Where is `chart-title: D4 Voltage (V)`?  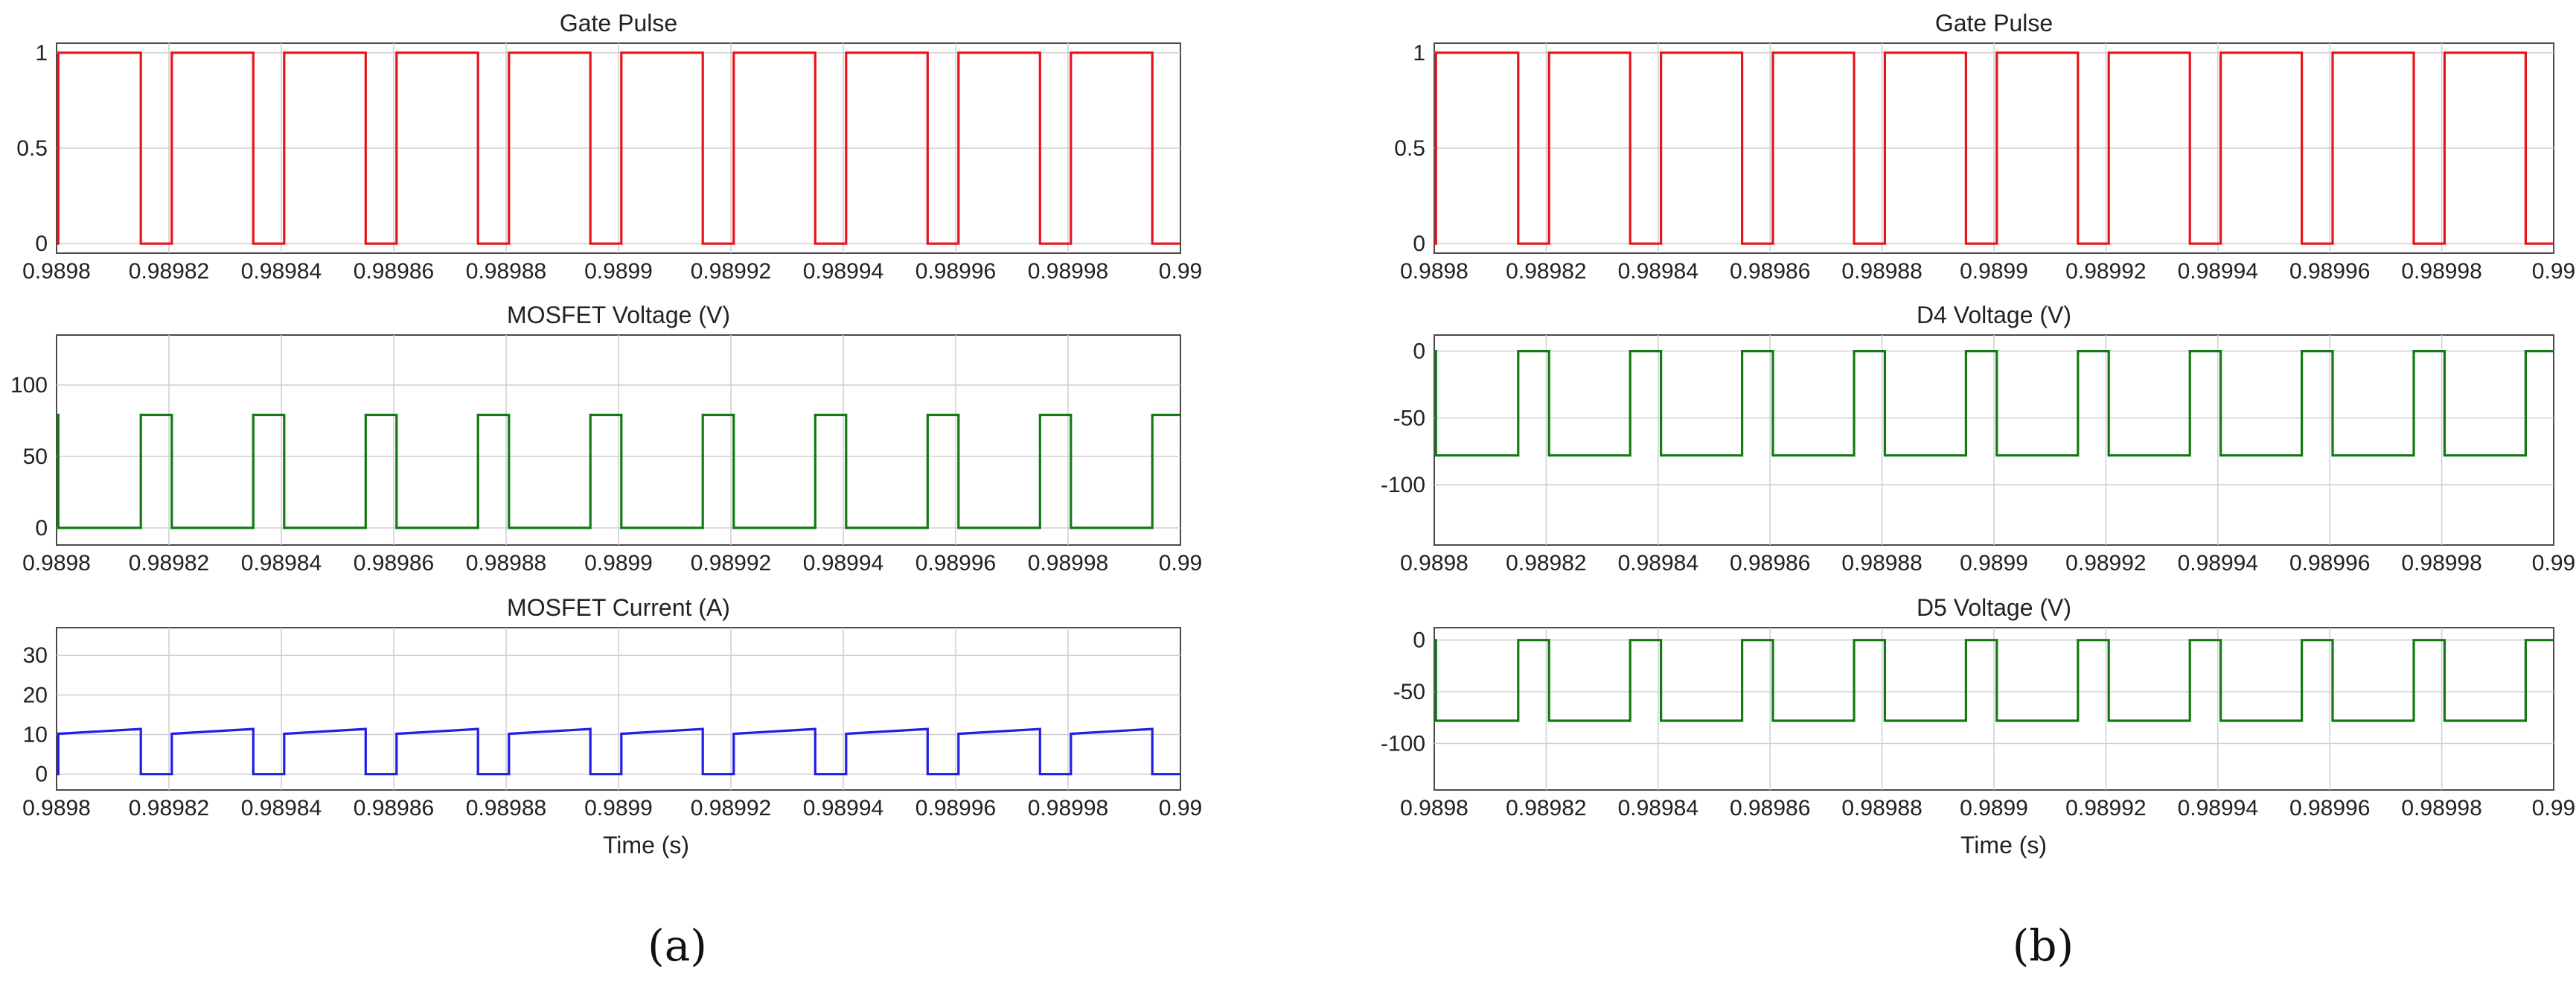
chart-title: D4 Voltage (V) is located at coordinates (1994, 315).